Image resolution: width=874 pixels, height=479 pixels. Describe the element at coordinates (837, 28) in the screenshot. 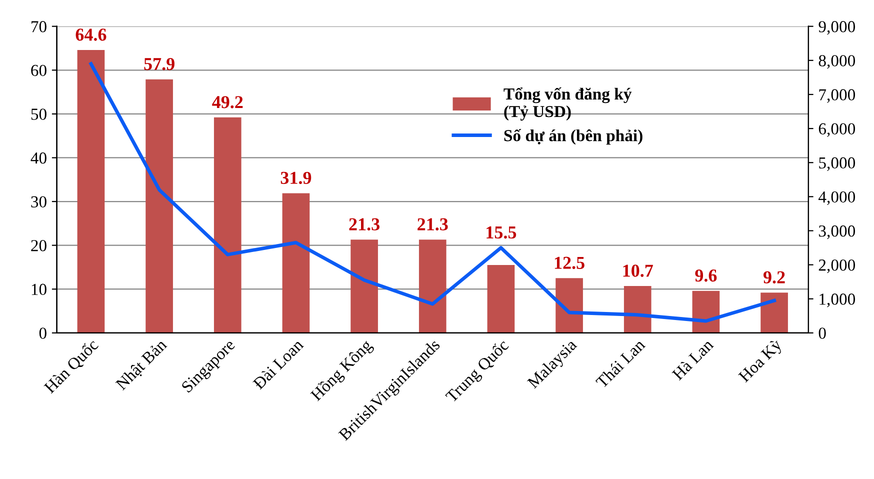

I see `y2-tick-label: 9,000` at that location.